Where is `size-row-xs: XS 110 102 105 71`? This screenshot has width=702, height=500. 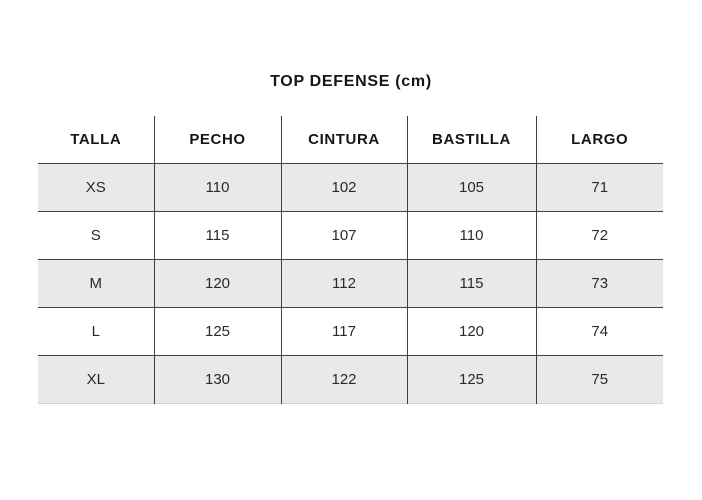
size-row-xs: XS 110 102 105 71 is located at coordinates (350, 187).